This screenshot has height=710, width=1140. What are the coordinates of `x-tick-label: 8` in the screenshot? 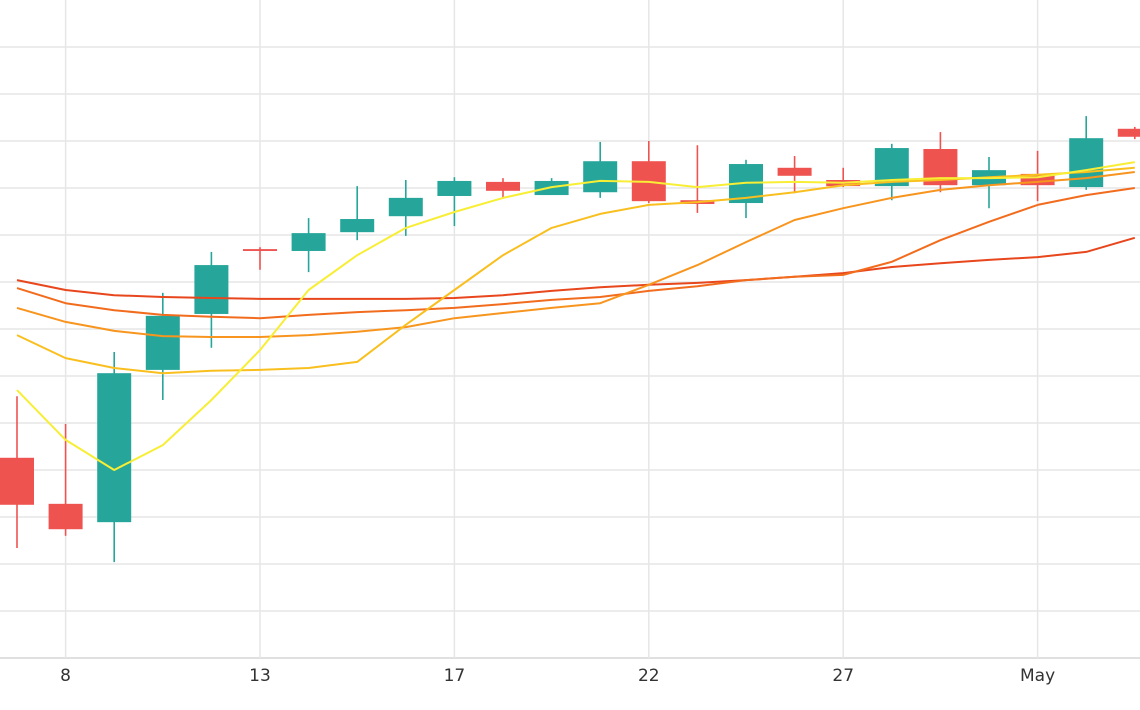 It's located at (65, 676).